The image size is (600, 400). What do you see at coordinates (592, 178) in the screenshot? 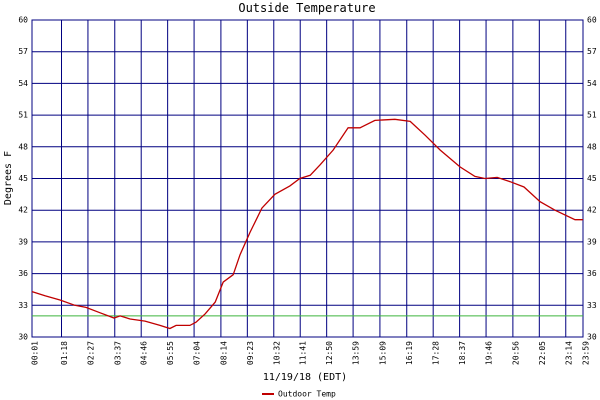
I see `y2-tick-label: 45` at bounding box center [592, 178].